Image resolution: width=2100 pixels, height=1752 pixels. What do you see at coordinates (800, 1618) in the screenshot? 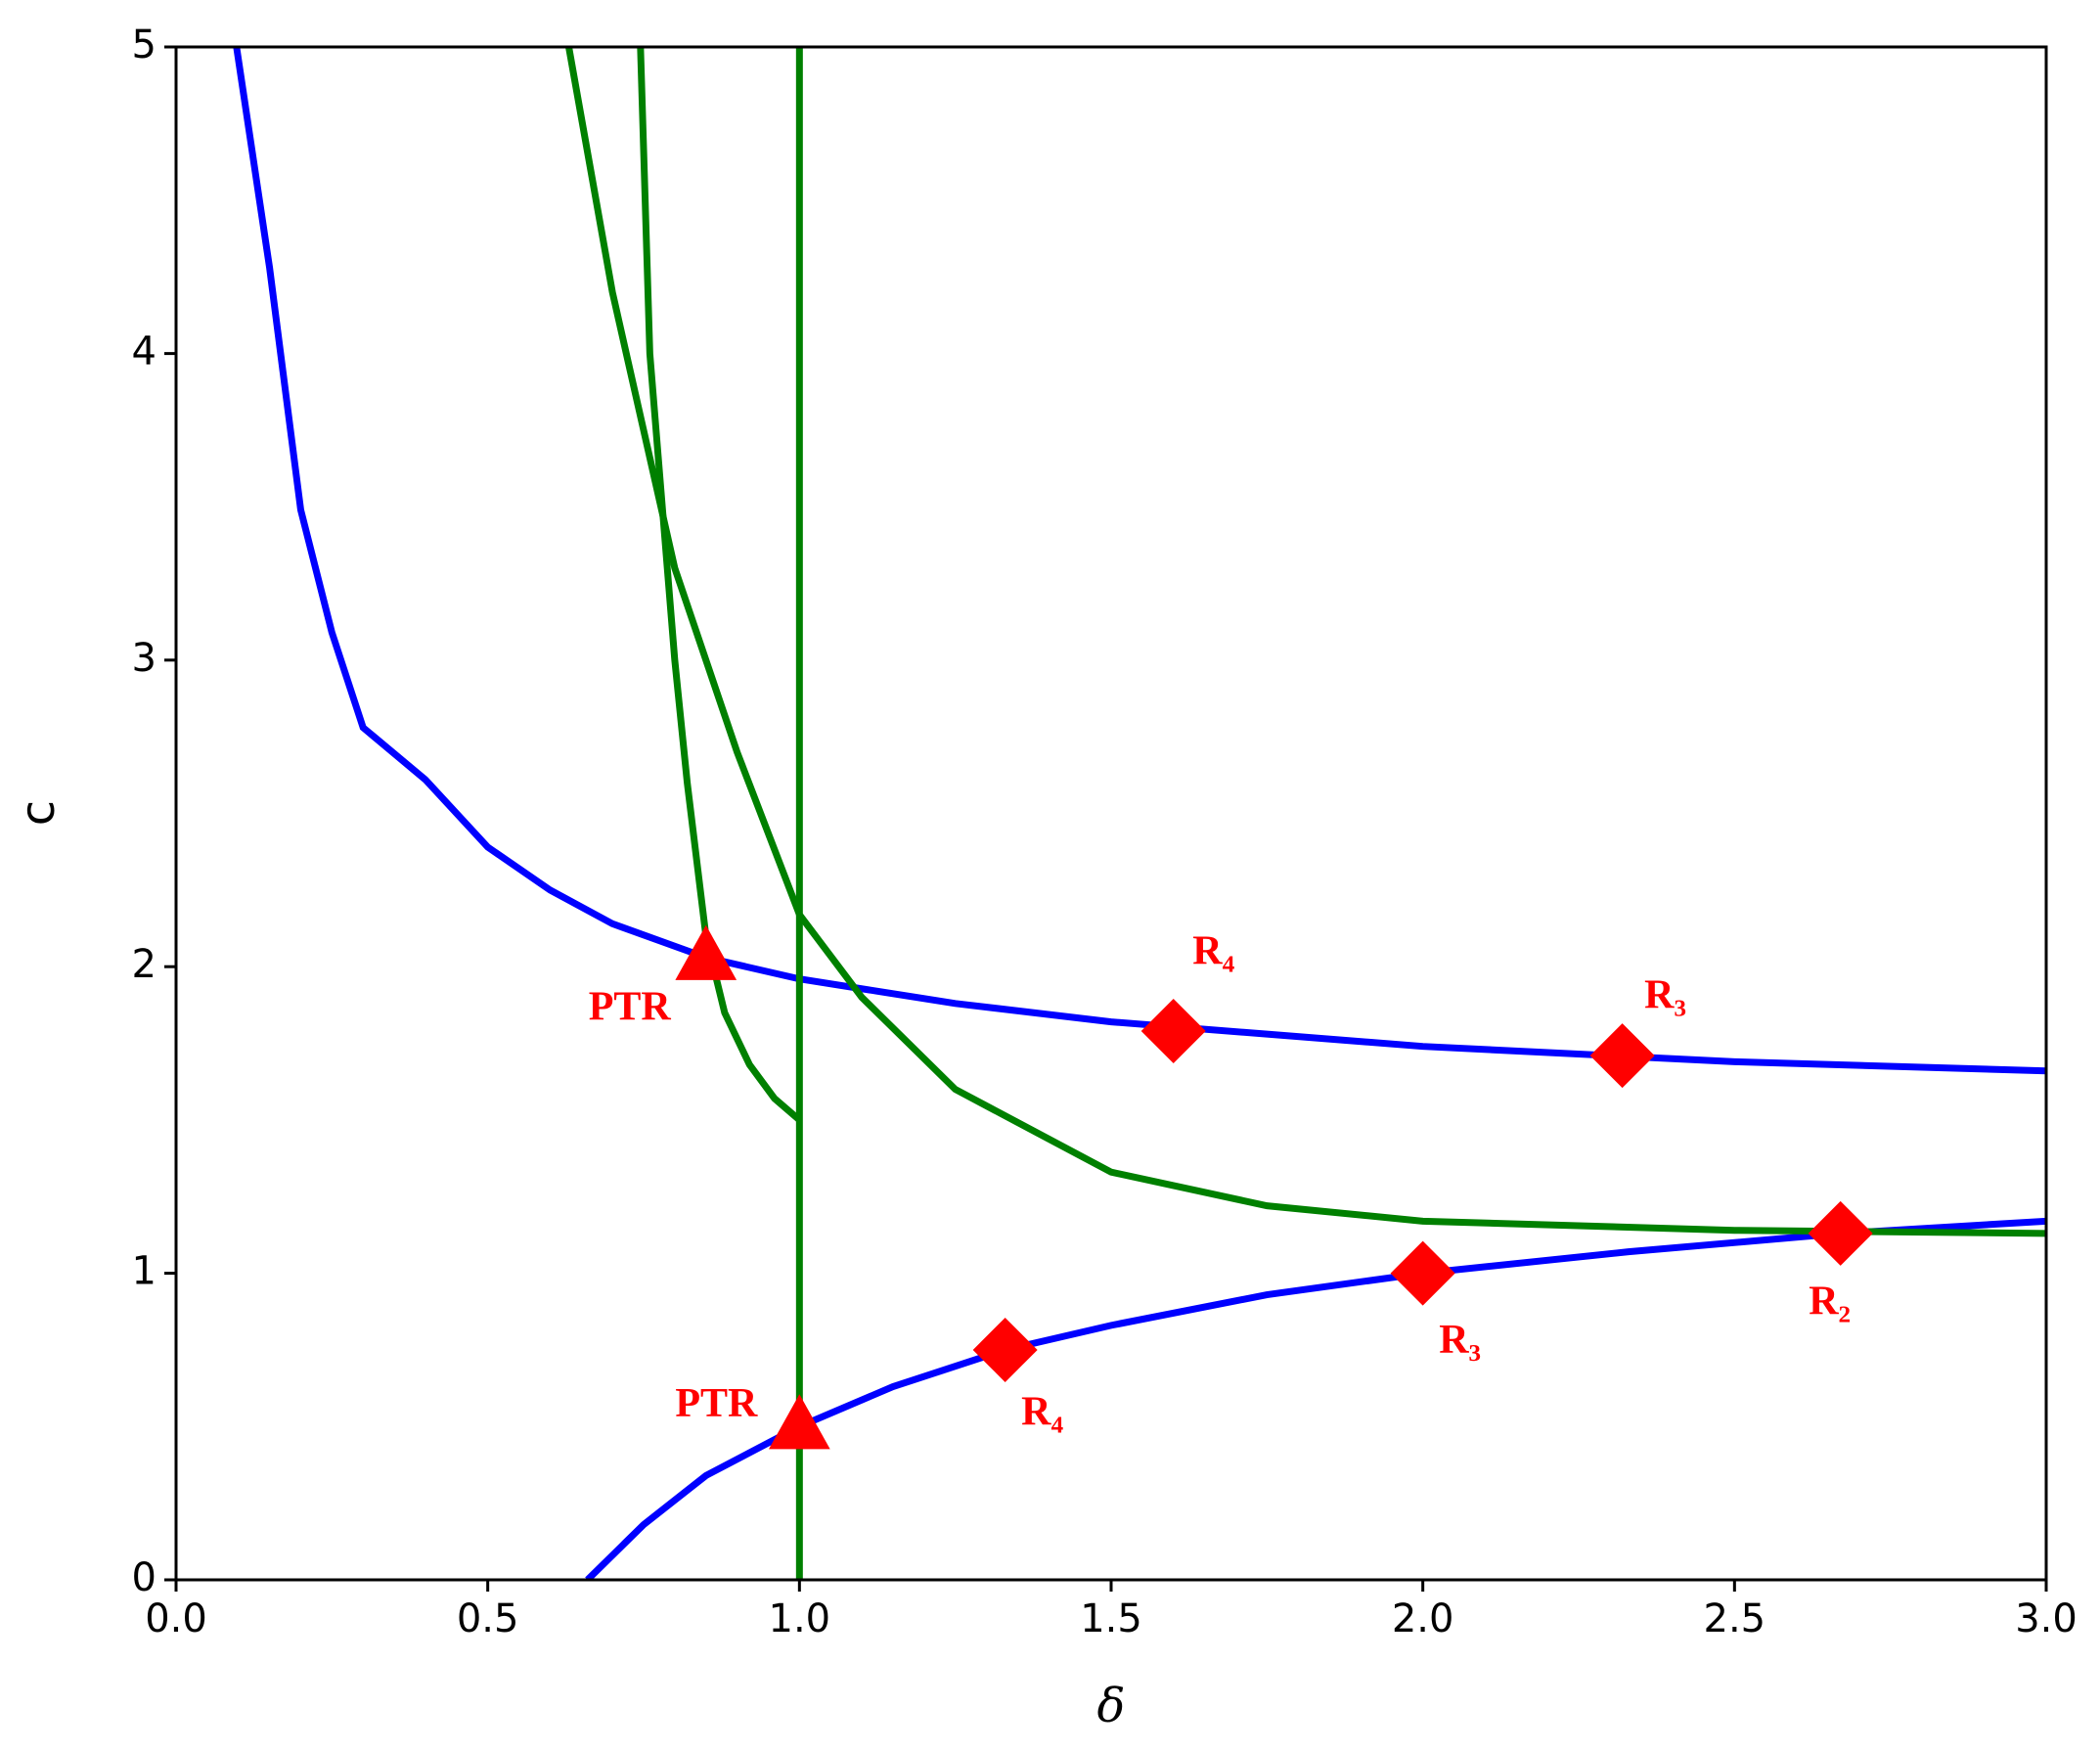
I see `x-tick-label: 1.0` at bounding box center [800, 1618].